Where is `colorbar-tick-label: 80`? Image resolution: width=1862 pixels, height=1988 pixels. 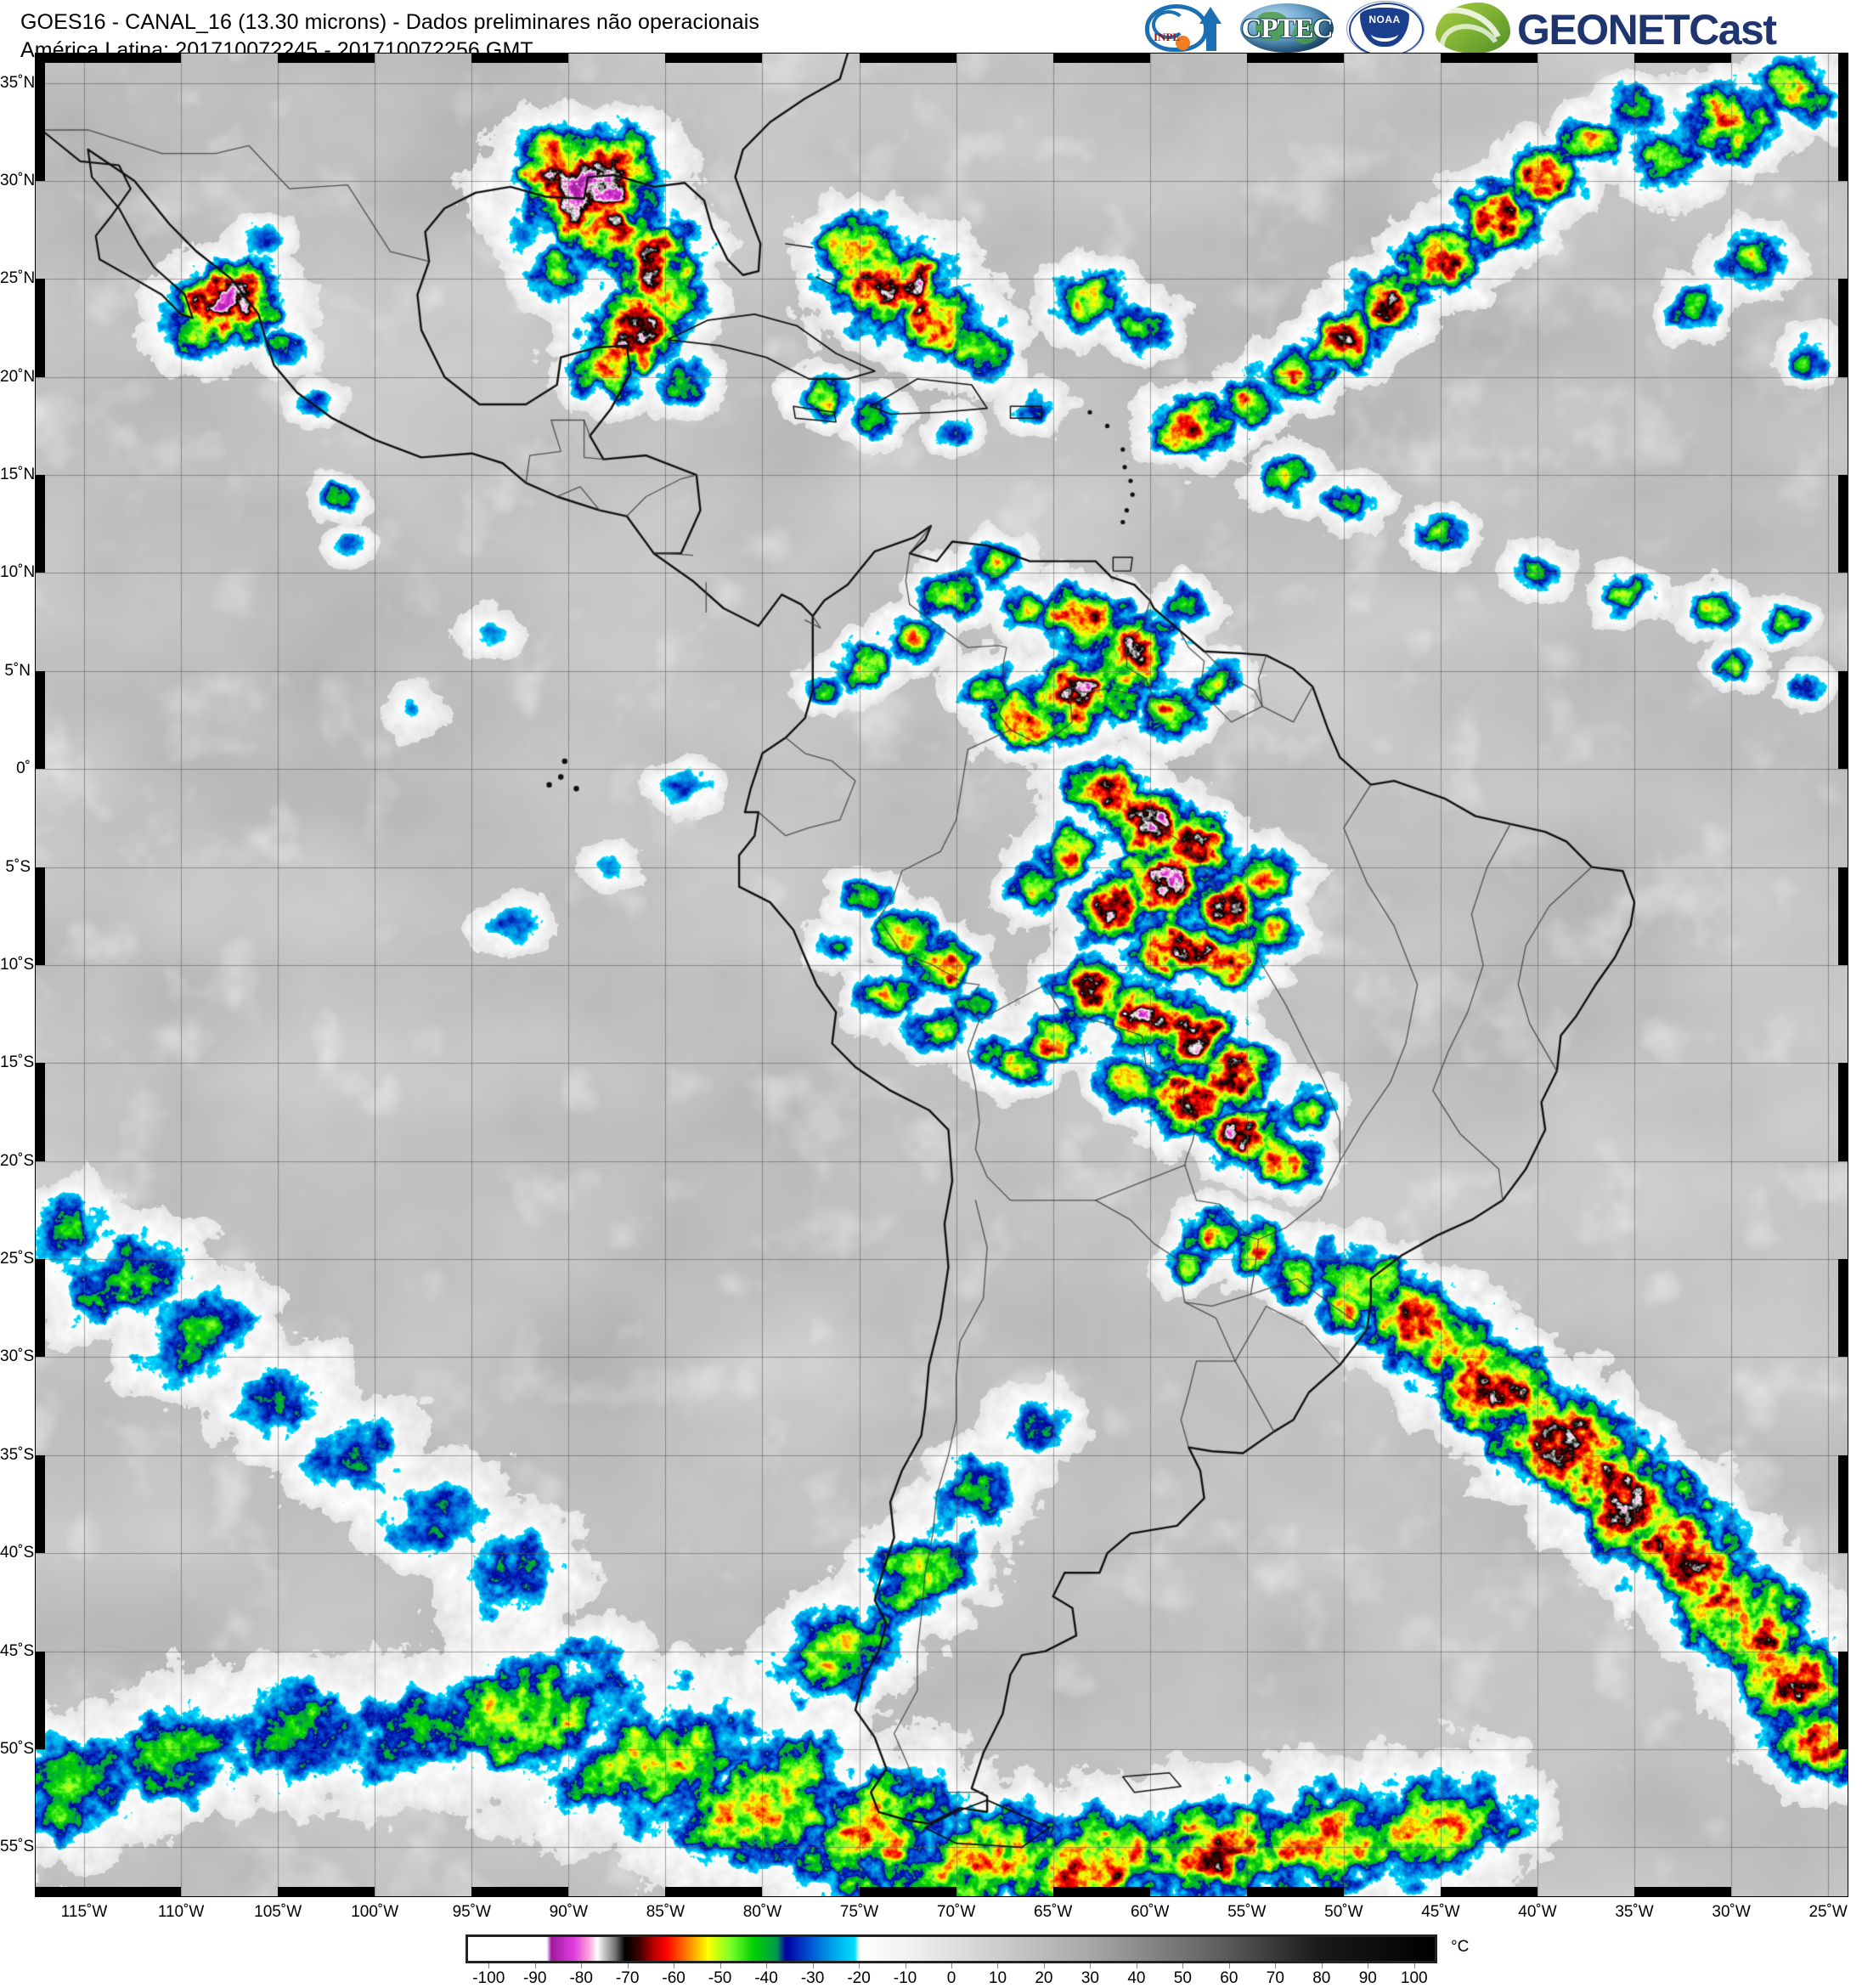
colorbar-tick-label: 80 is located at coordinates (1321, 1978).